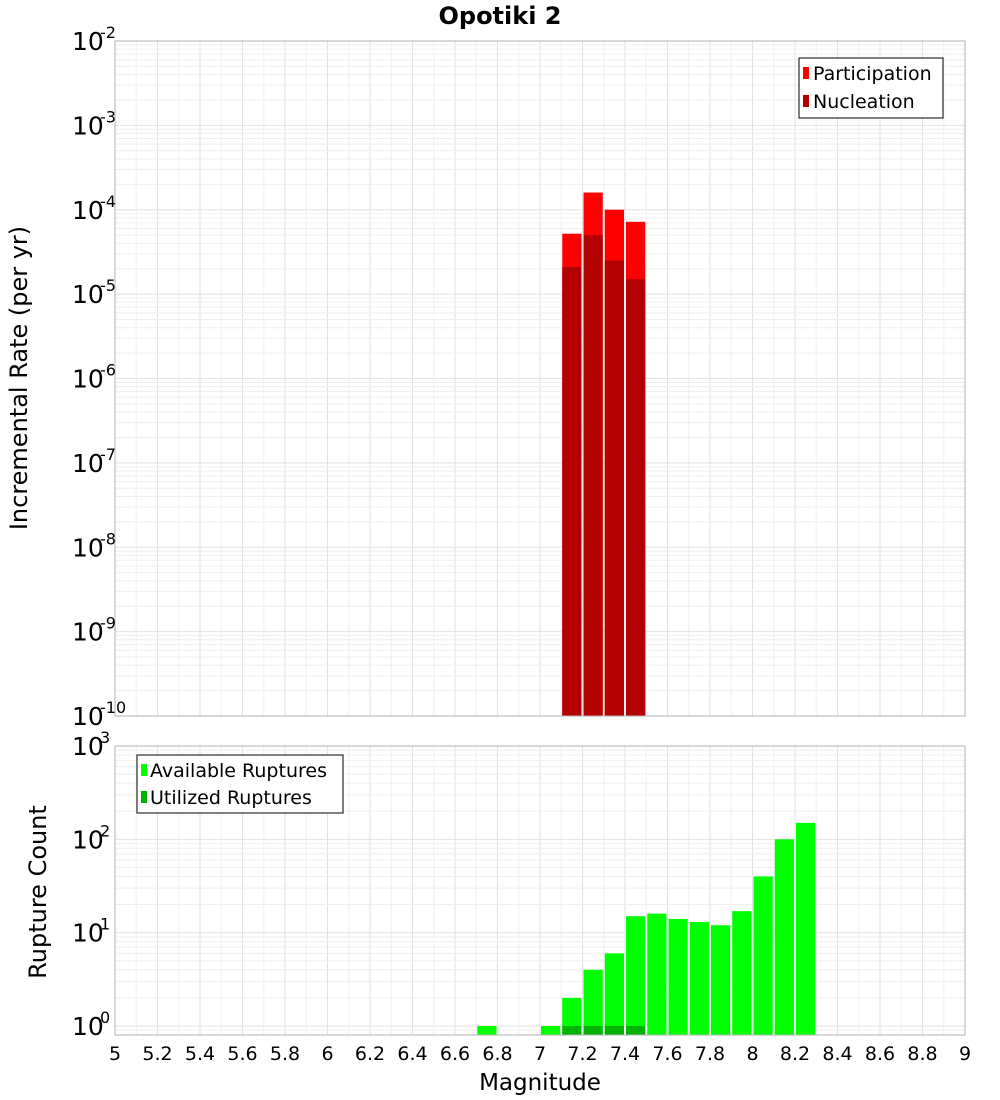  Describe the element at coordinates (710, 1054) in the screenshot. I see `x-tick-label: 7.8` at that location.